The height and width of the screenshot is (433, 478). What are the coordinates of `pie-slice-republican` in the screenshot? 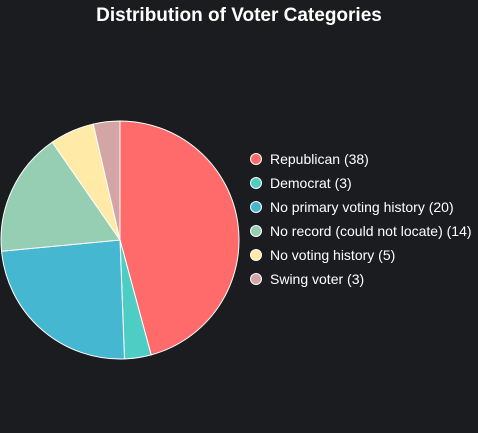 It's located at (179, 238).